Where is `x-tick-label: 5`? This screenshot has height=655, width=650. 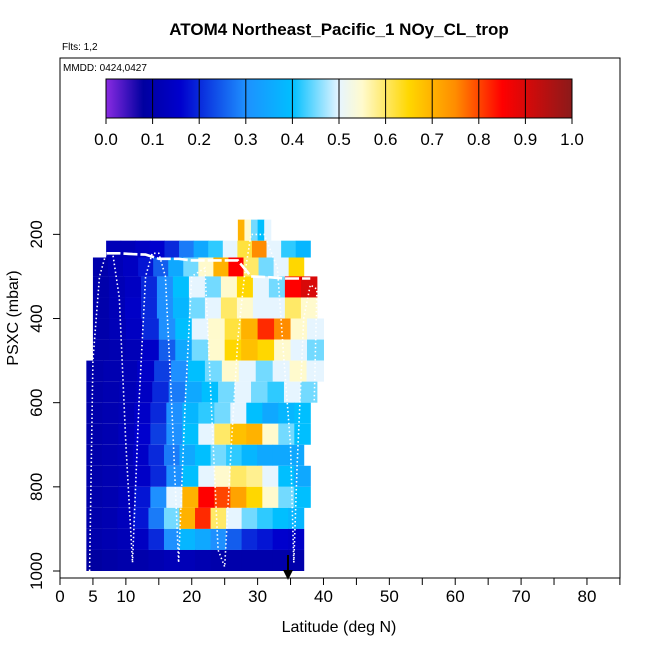 x-tick-label: 5 is located at coordinates (92, 596).